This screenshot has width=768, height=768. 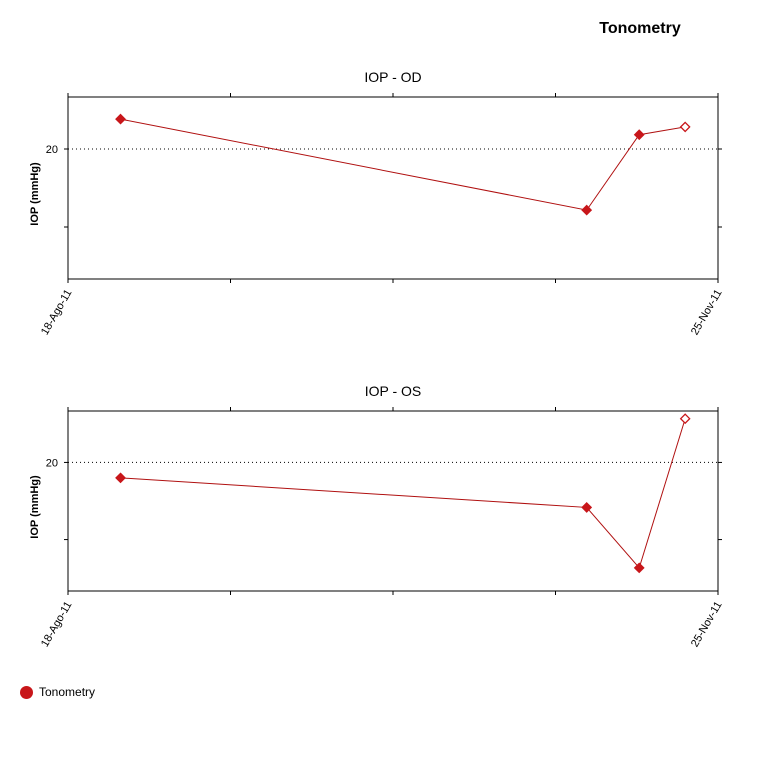 I want to click on legend: Tonometry, so click(x=57, y=692).